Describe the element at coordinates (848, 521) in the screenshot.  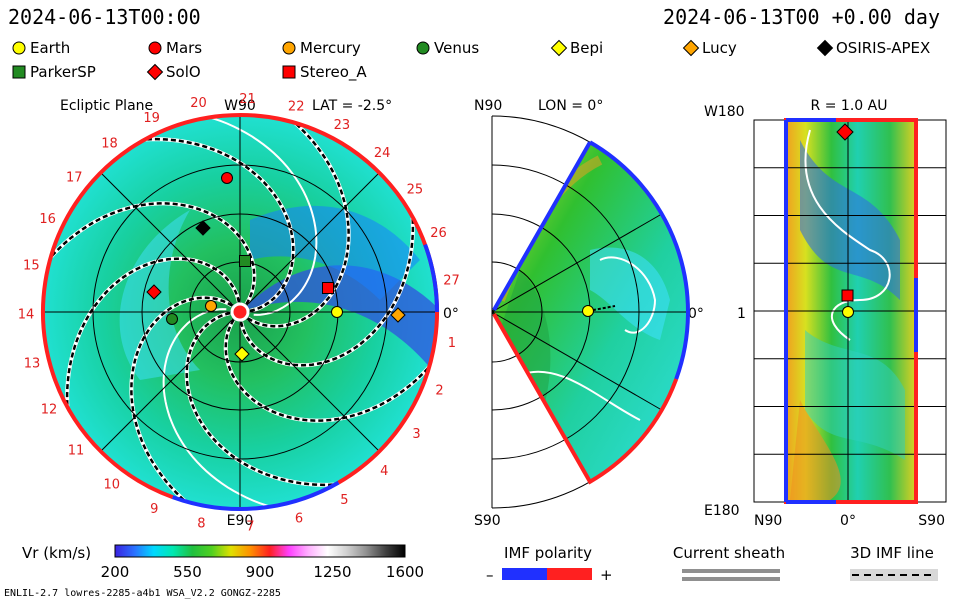
I see `radial-x-mid: 0°` at that location.